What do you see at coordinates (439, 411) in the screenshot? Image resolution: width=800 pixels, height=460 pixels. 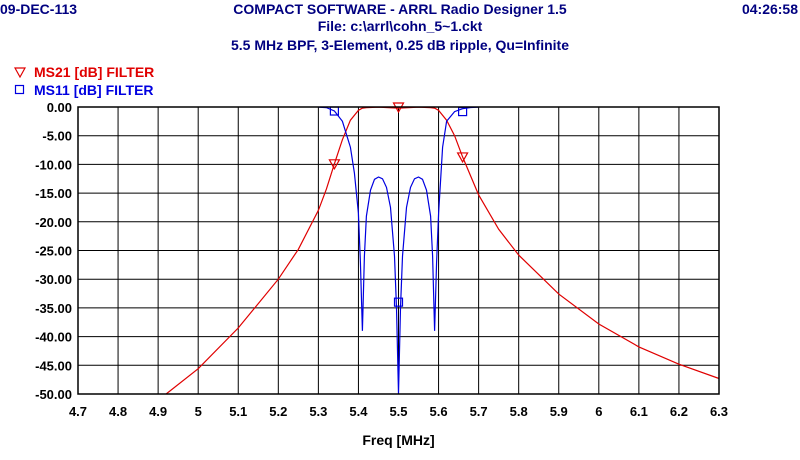 I see `x-tick-label: 5.6` at bounding box center [439, 411].